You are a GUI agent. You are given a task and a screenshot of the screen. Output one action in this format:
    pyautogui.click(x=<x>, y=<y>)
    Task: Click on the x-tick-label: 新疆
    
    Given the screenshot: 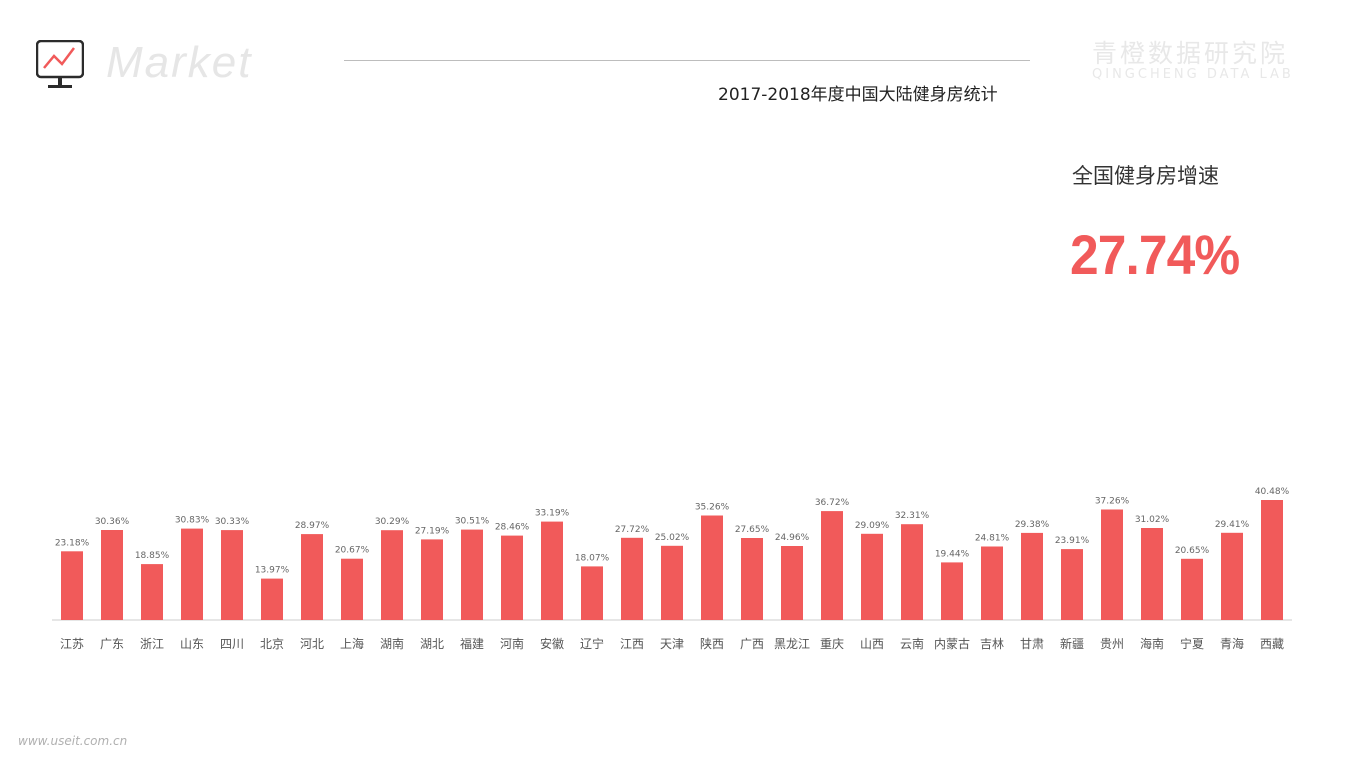 What is the action you would take?
    pyautogui.click(x=1072, y=643)
    